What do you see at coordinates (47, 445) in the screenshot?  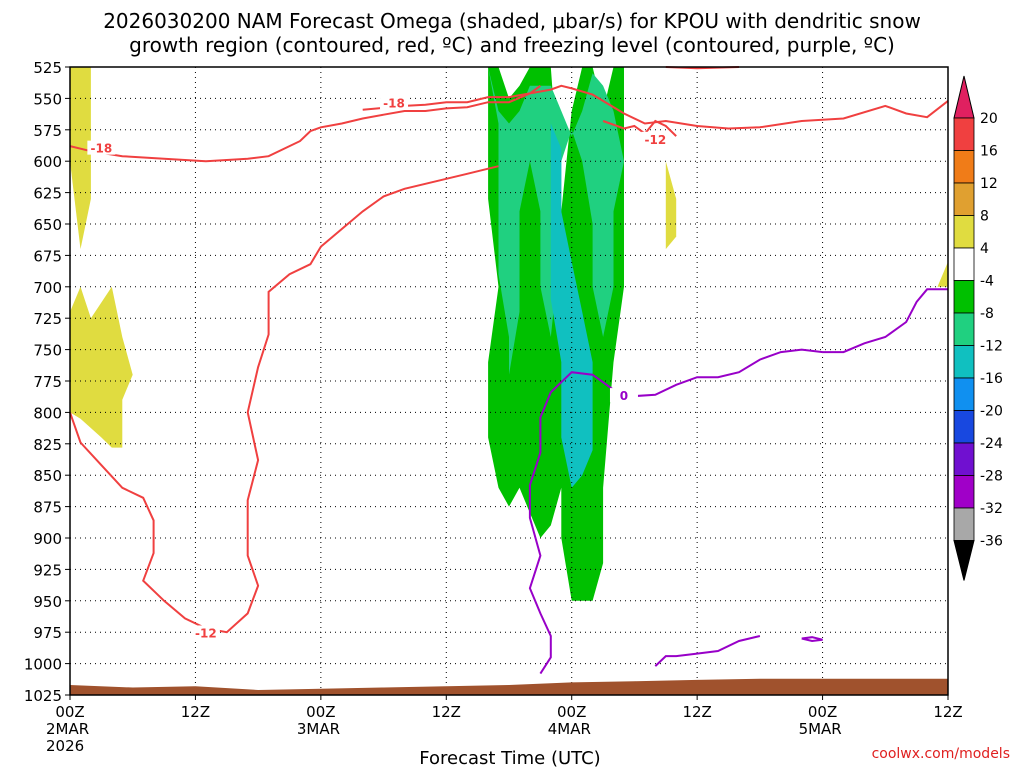 I see `y-tick-label: 825` at bounding box center [47, 445].